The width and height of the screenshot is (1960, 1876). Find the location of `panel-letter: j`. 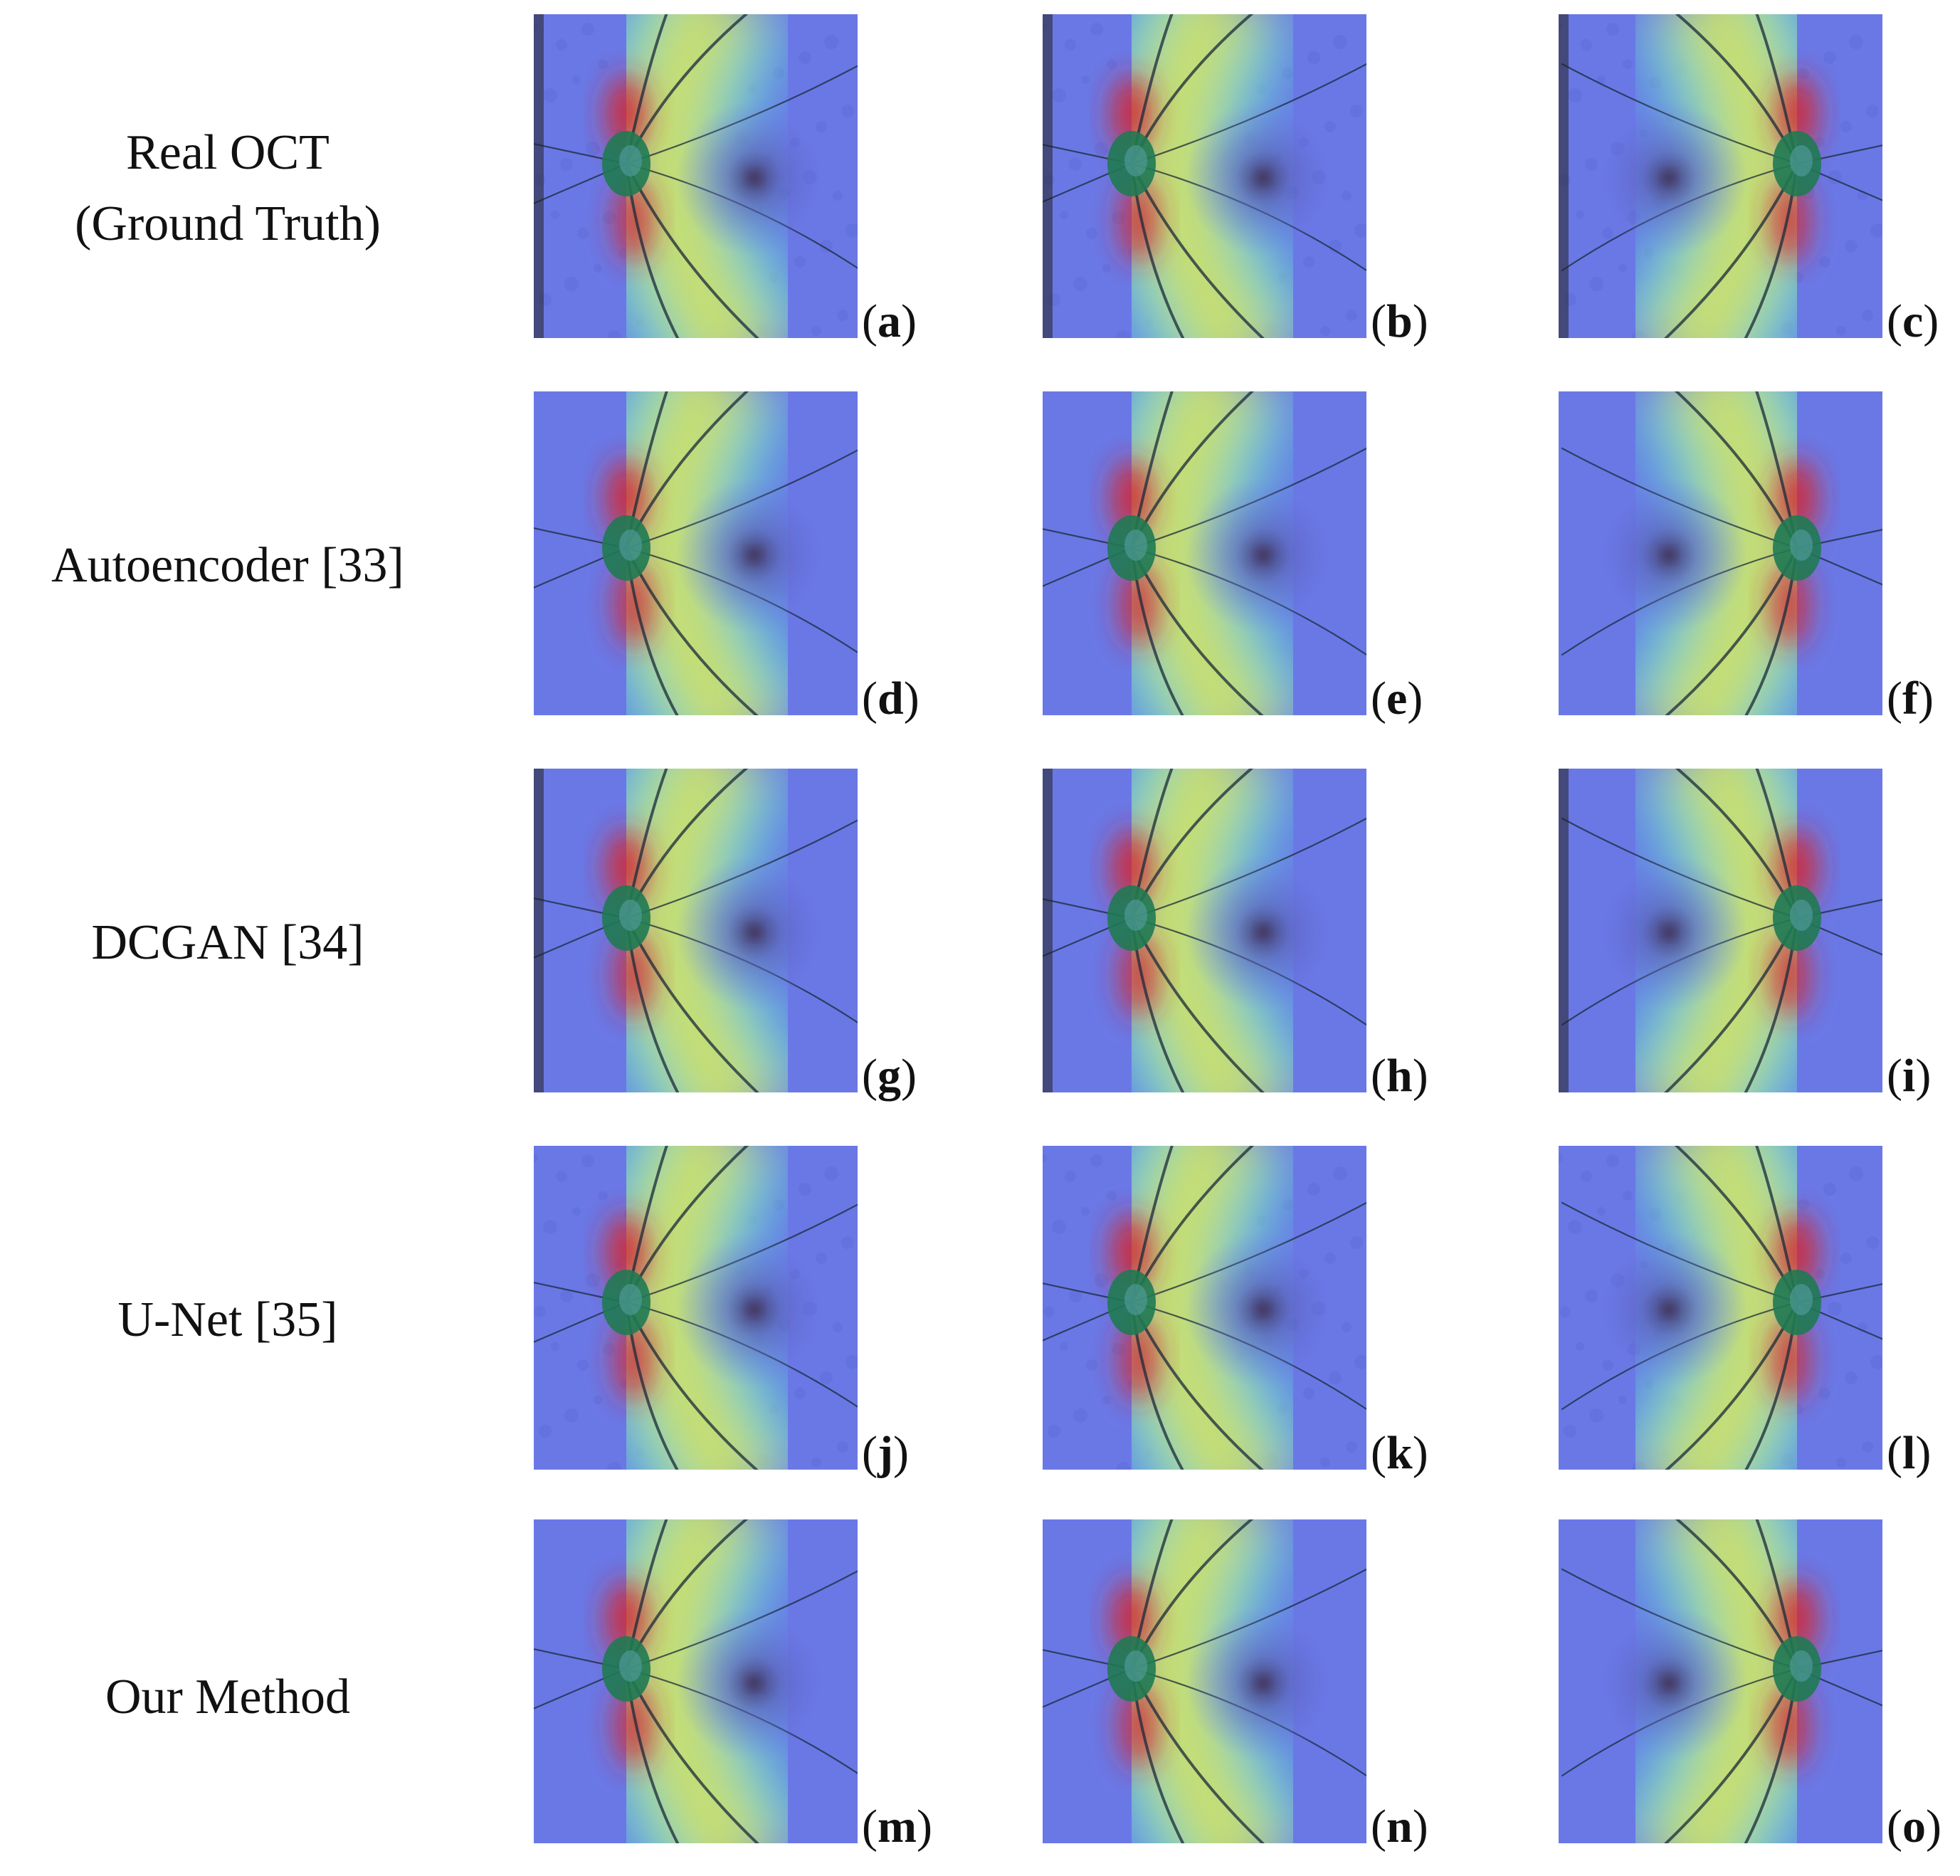

panel-letter: j is located at coordinates (885, 1453).